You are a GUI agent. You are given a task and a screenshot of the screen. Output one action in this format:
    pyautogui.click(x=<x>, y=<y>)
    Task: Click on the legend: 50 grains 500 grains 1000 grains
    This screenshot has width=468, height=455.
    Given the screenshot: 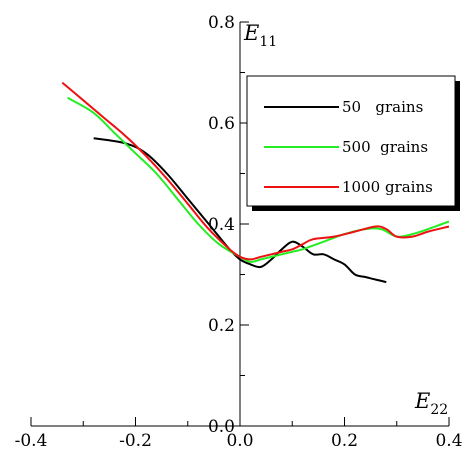 What is the action you would take?
    pyautogui.click(x=353, y=143)
    